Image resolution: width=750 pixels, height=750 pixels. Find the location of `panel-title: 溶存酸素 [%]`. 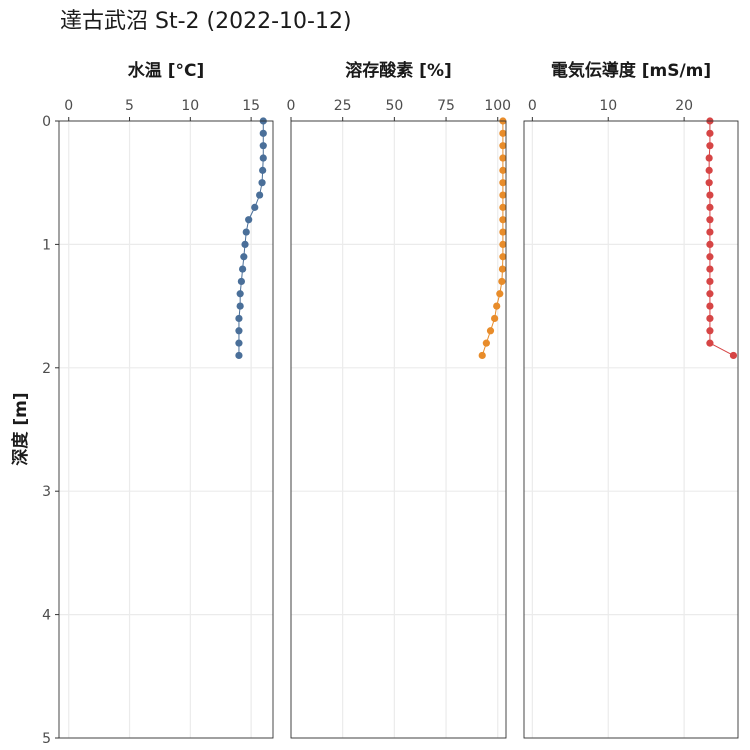

panel-title: 溶存酸素 [%] is located at coordinates (398, 70).